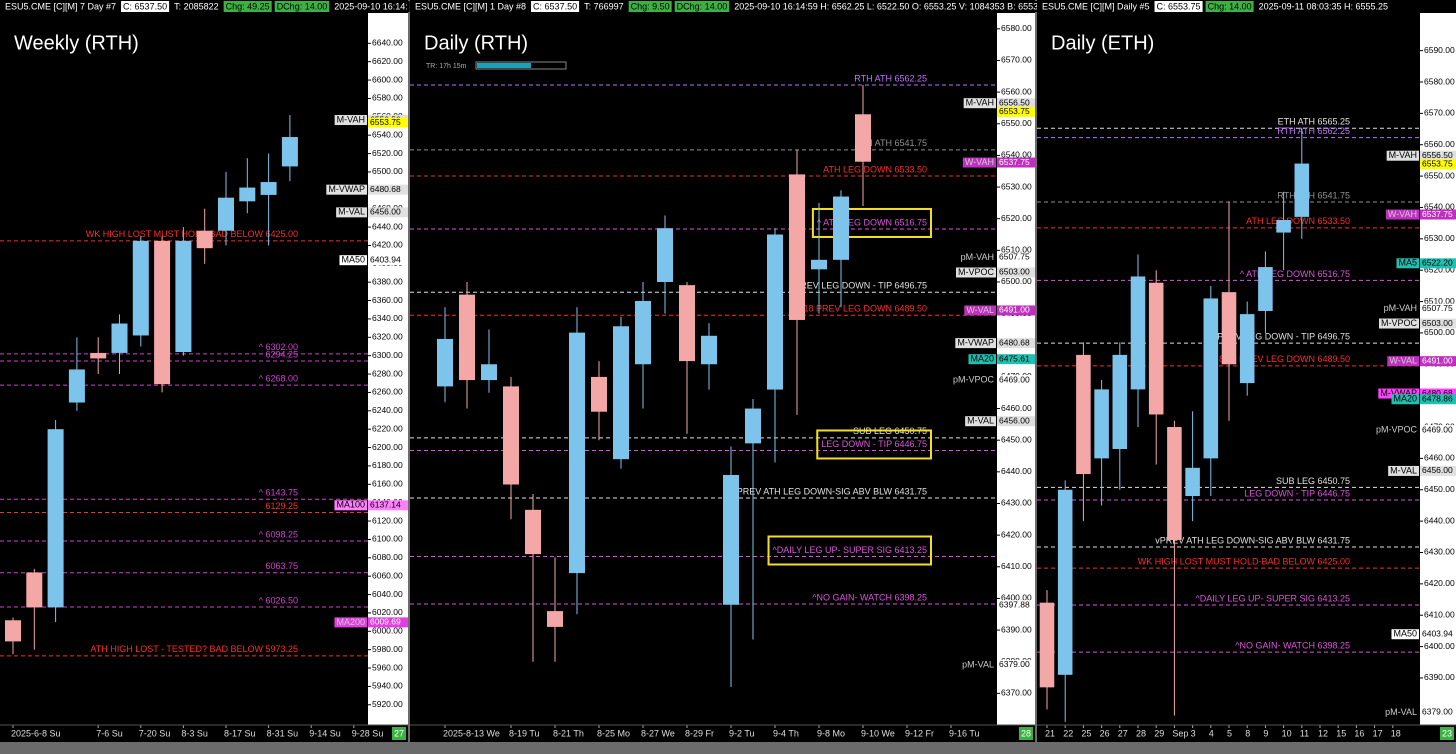 The height and width of the screenshot is (754, 1456). What do you see at coordinates (351, 119) in the screenshot?
I see `tag-name: M-VAH` at bounding box center [351, 119].